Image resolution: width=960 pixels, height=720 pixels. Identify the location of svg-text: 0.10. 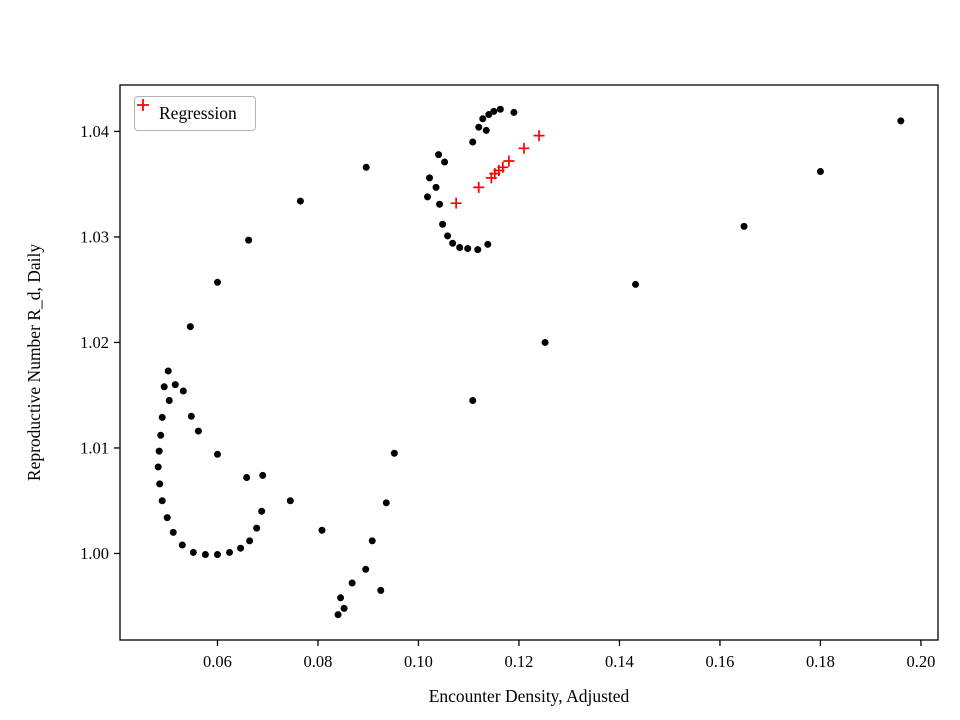
(418, 661).